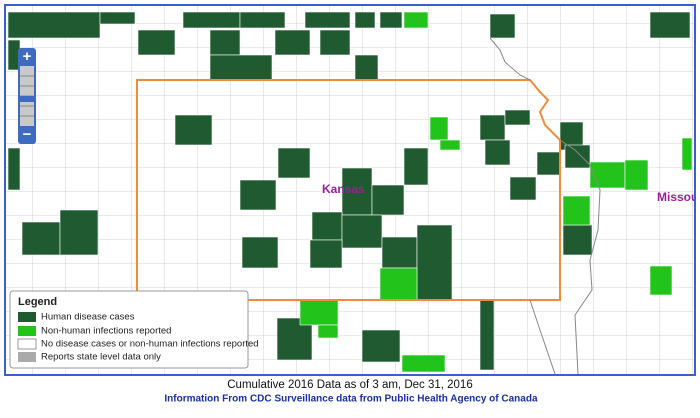 The width and height of the screenshot is (700, 418). I want to click on state-label: Missouri, so click(678, 197).